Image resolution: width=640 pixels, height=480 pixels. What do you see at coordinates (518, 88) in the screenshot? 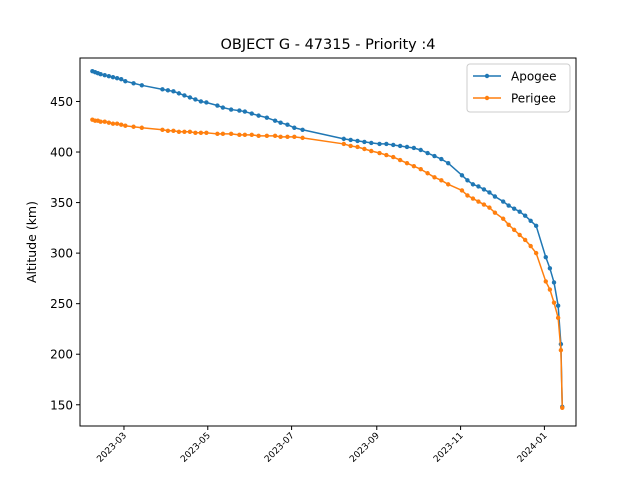
I see `legend: Apogee Perigee` at bounding box center [518, 88].